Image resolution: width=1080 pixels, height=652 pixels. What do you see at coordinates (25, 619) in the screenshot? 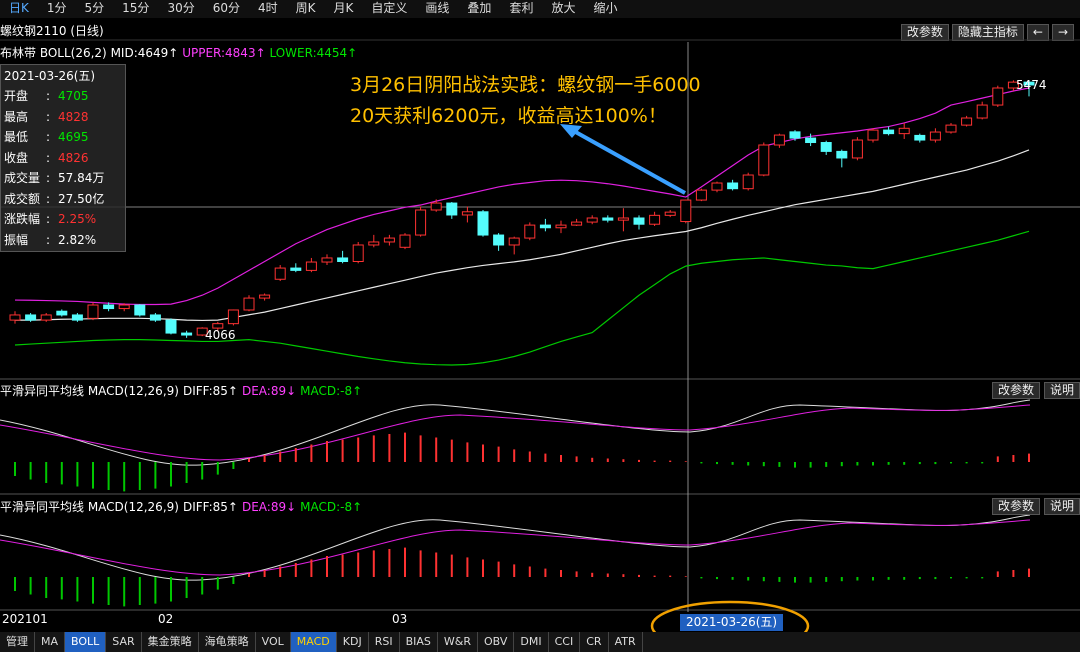
I see `date-label: 202101` at bounding box center [25, 619].